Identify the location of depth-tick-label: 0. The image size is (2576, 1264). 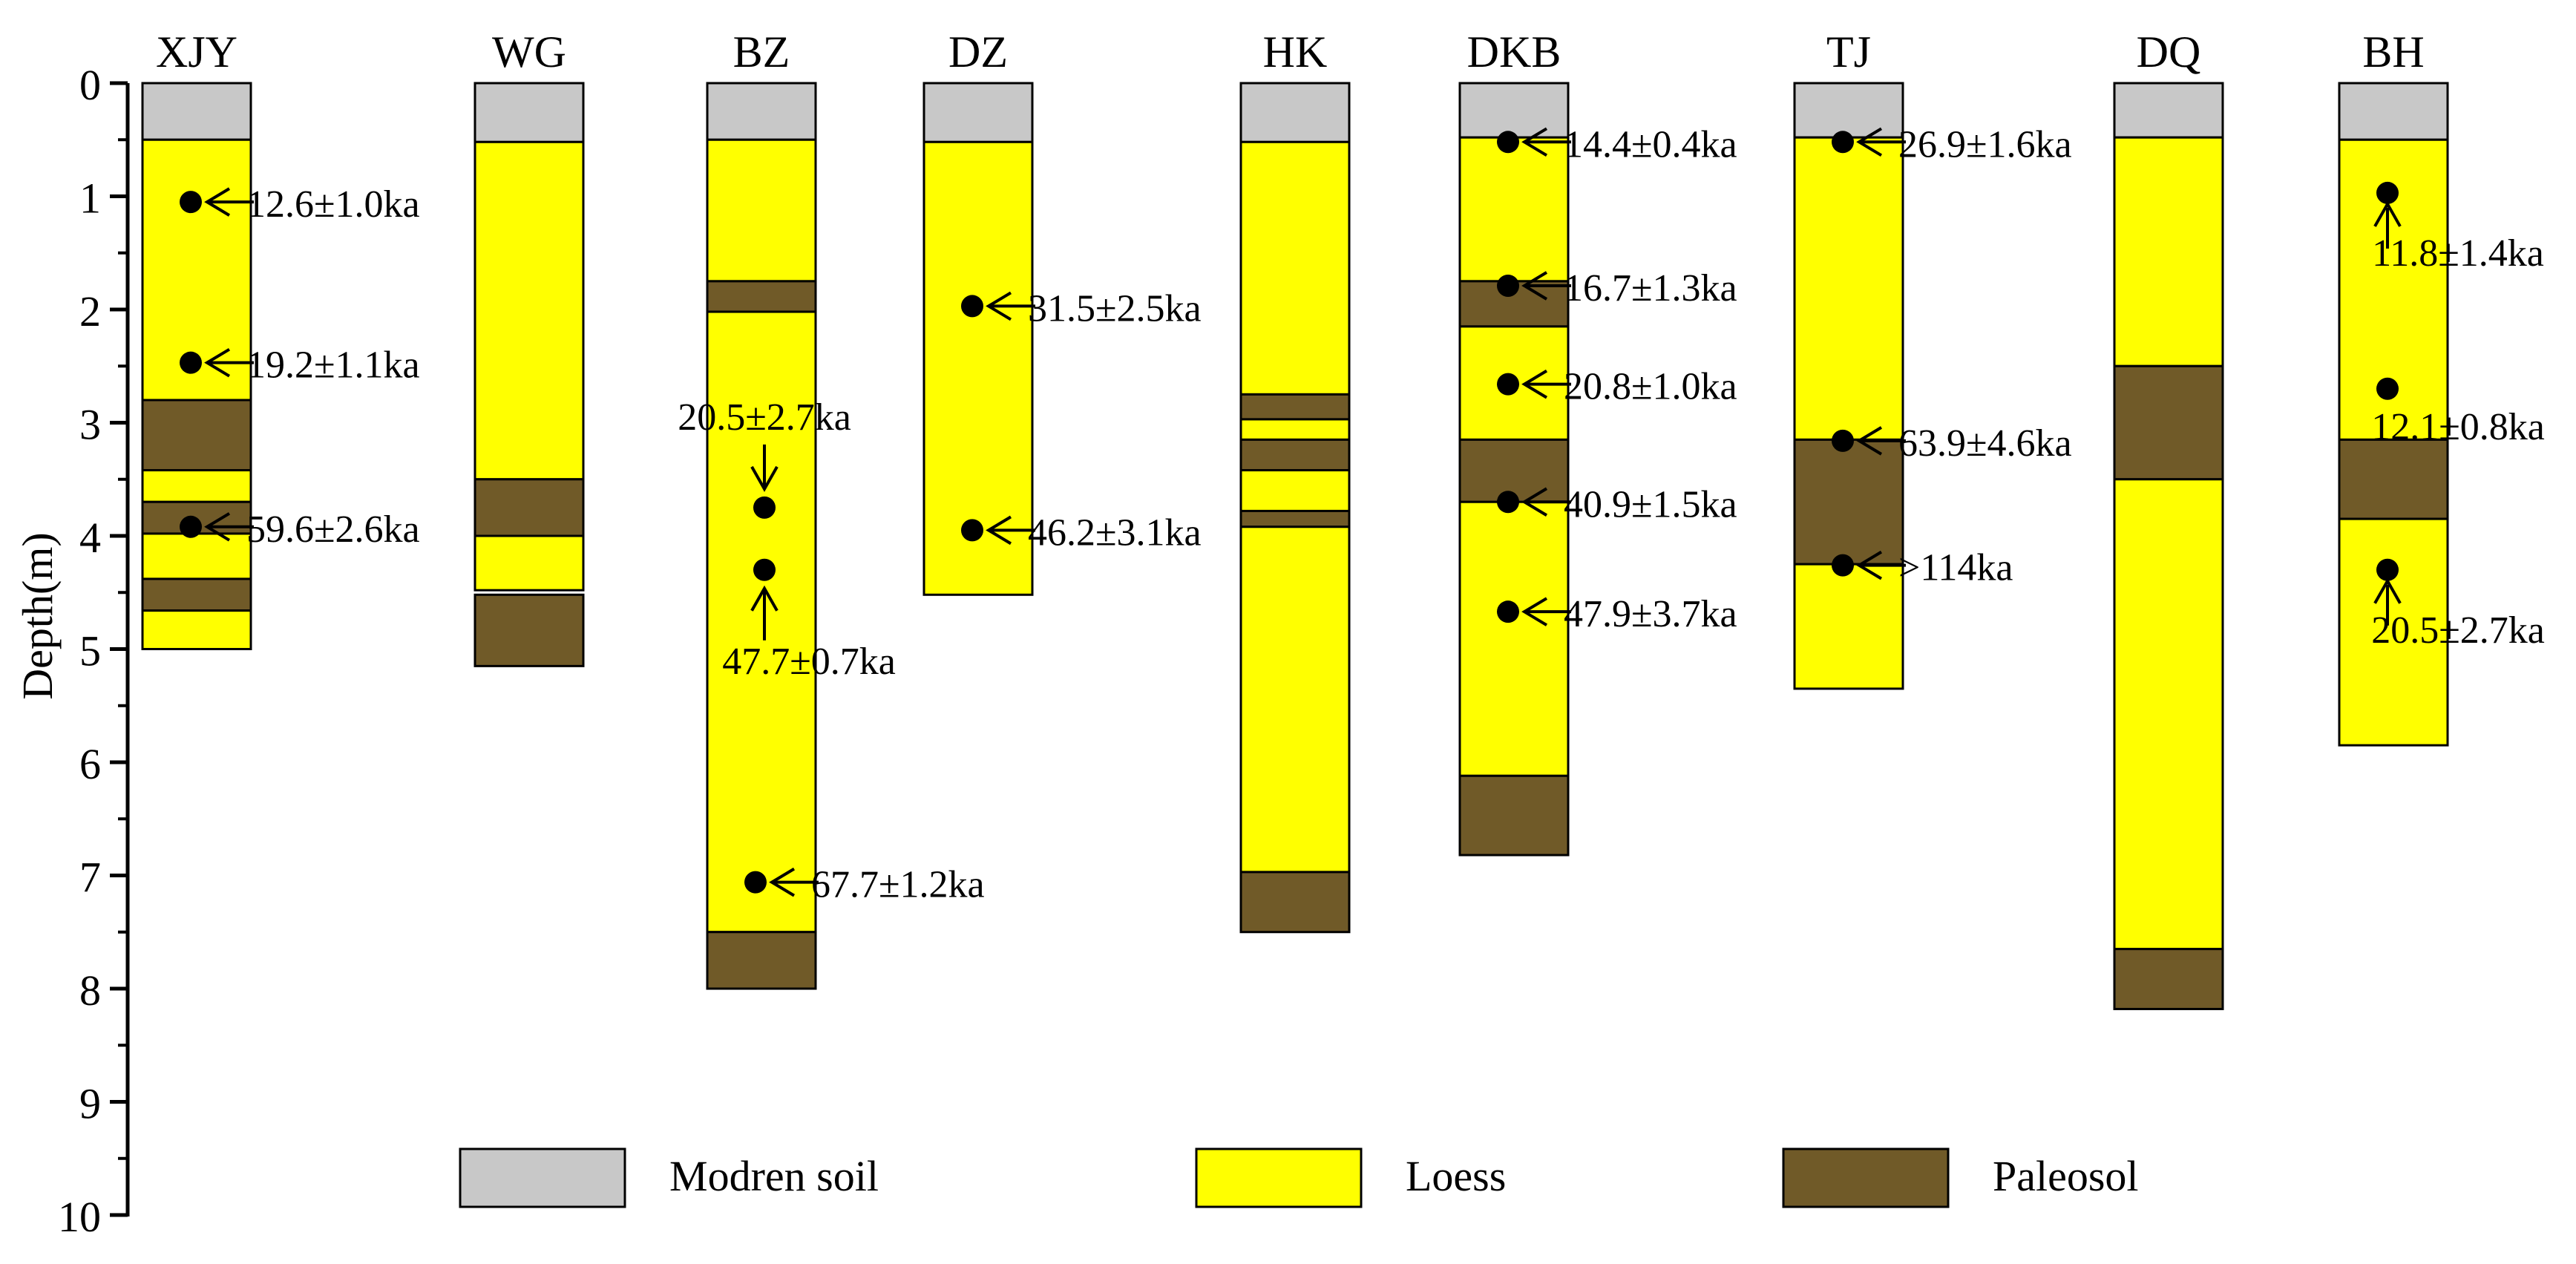
(90, 85).